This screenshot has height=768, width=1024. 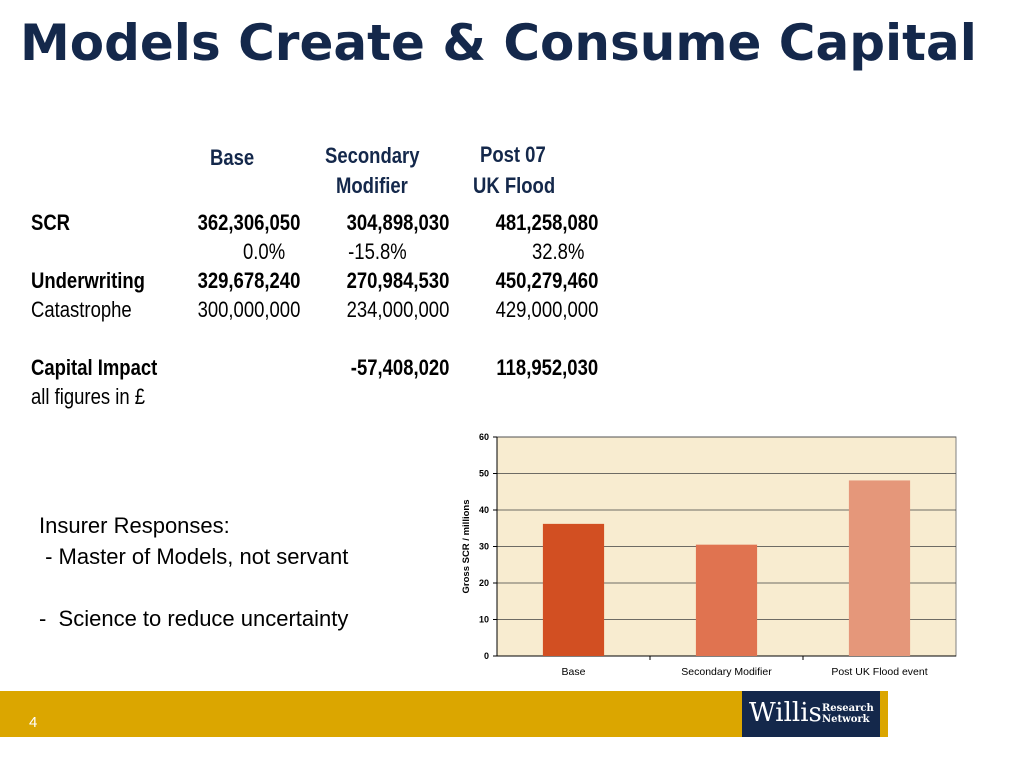 What do you see at coordinates (33, 722) in the screenshot?
I see `page-number: 4` at bounding box center [33, 722].